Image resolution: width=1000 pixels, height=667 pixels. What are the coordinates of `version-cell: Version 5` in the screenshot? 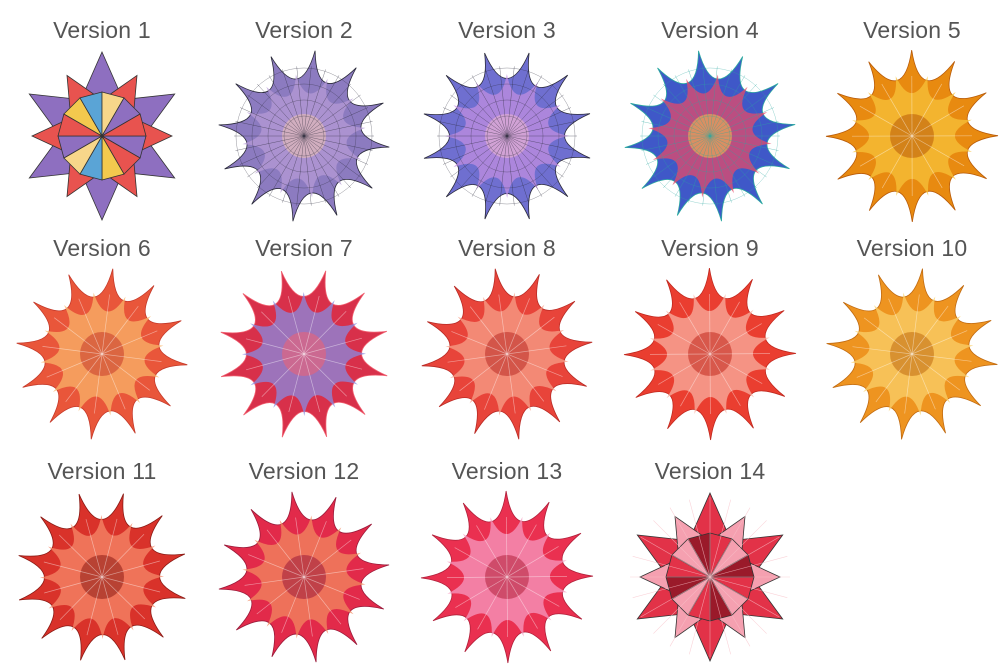 It's located at (906, 113).